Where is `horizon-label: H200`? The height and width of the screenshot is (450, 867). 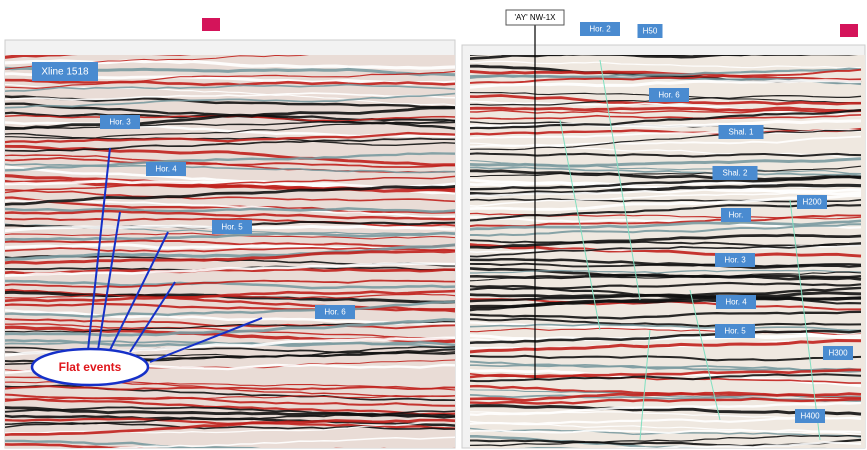
horizon-label: H200 is located at coordinates (812, 202).